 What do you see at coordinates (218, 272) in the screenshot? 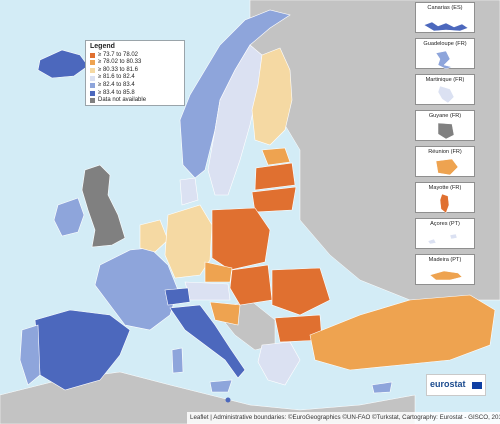
I see `region-czechia` at bounding box center [218, 272].